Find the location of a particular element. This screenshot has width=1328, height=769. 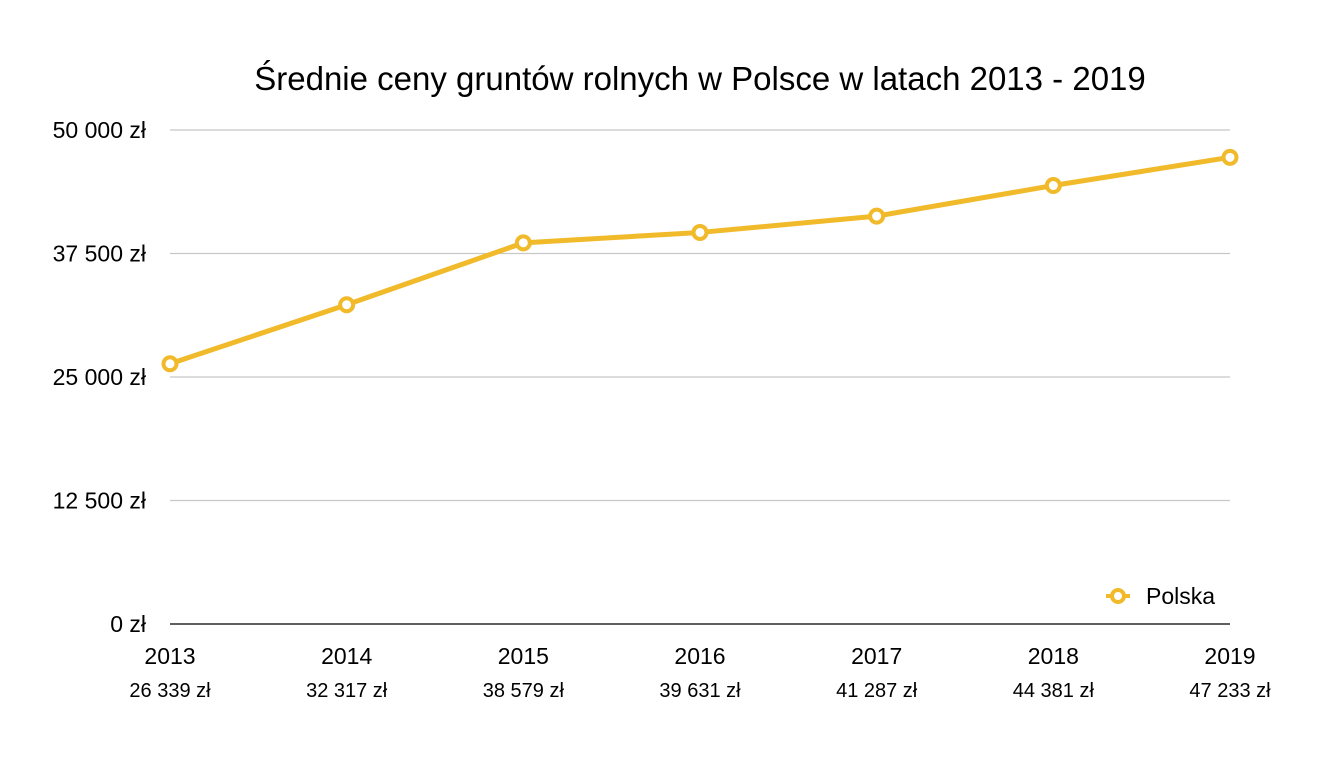

data-label: 41 287 zł is located at coordinates (877, 691).